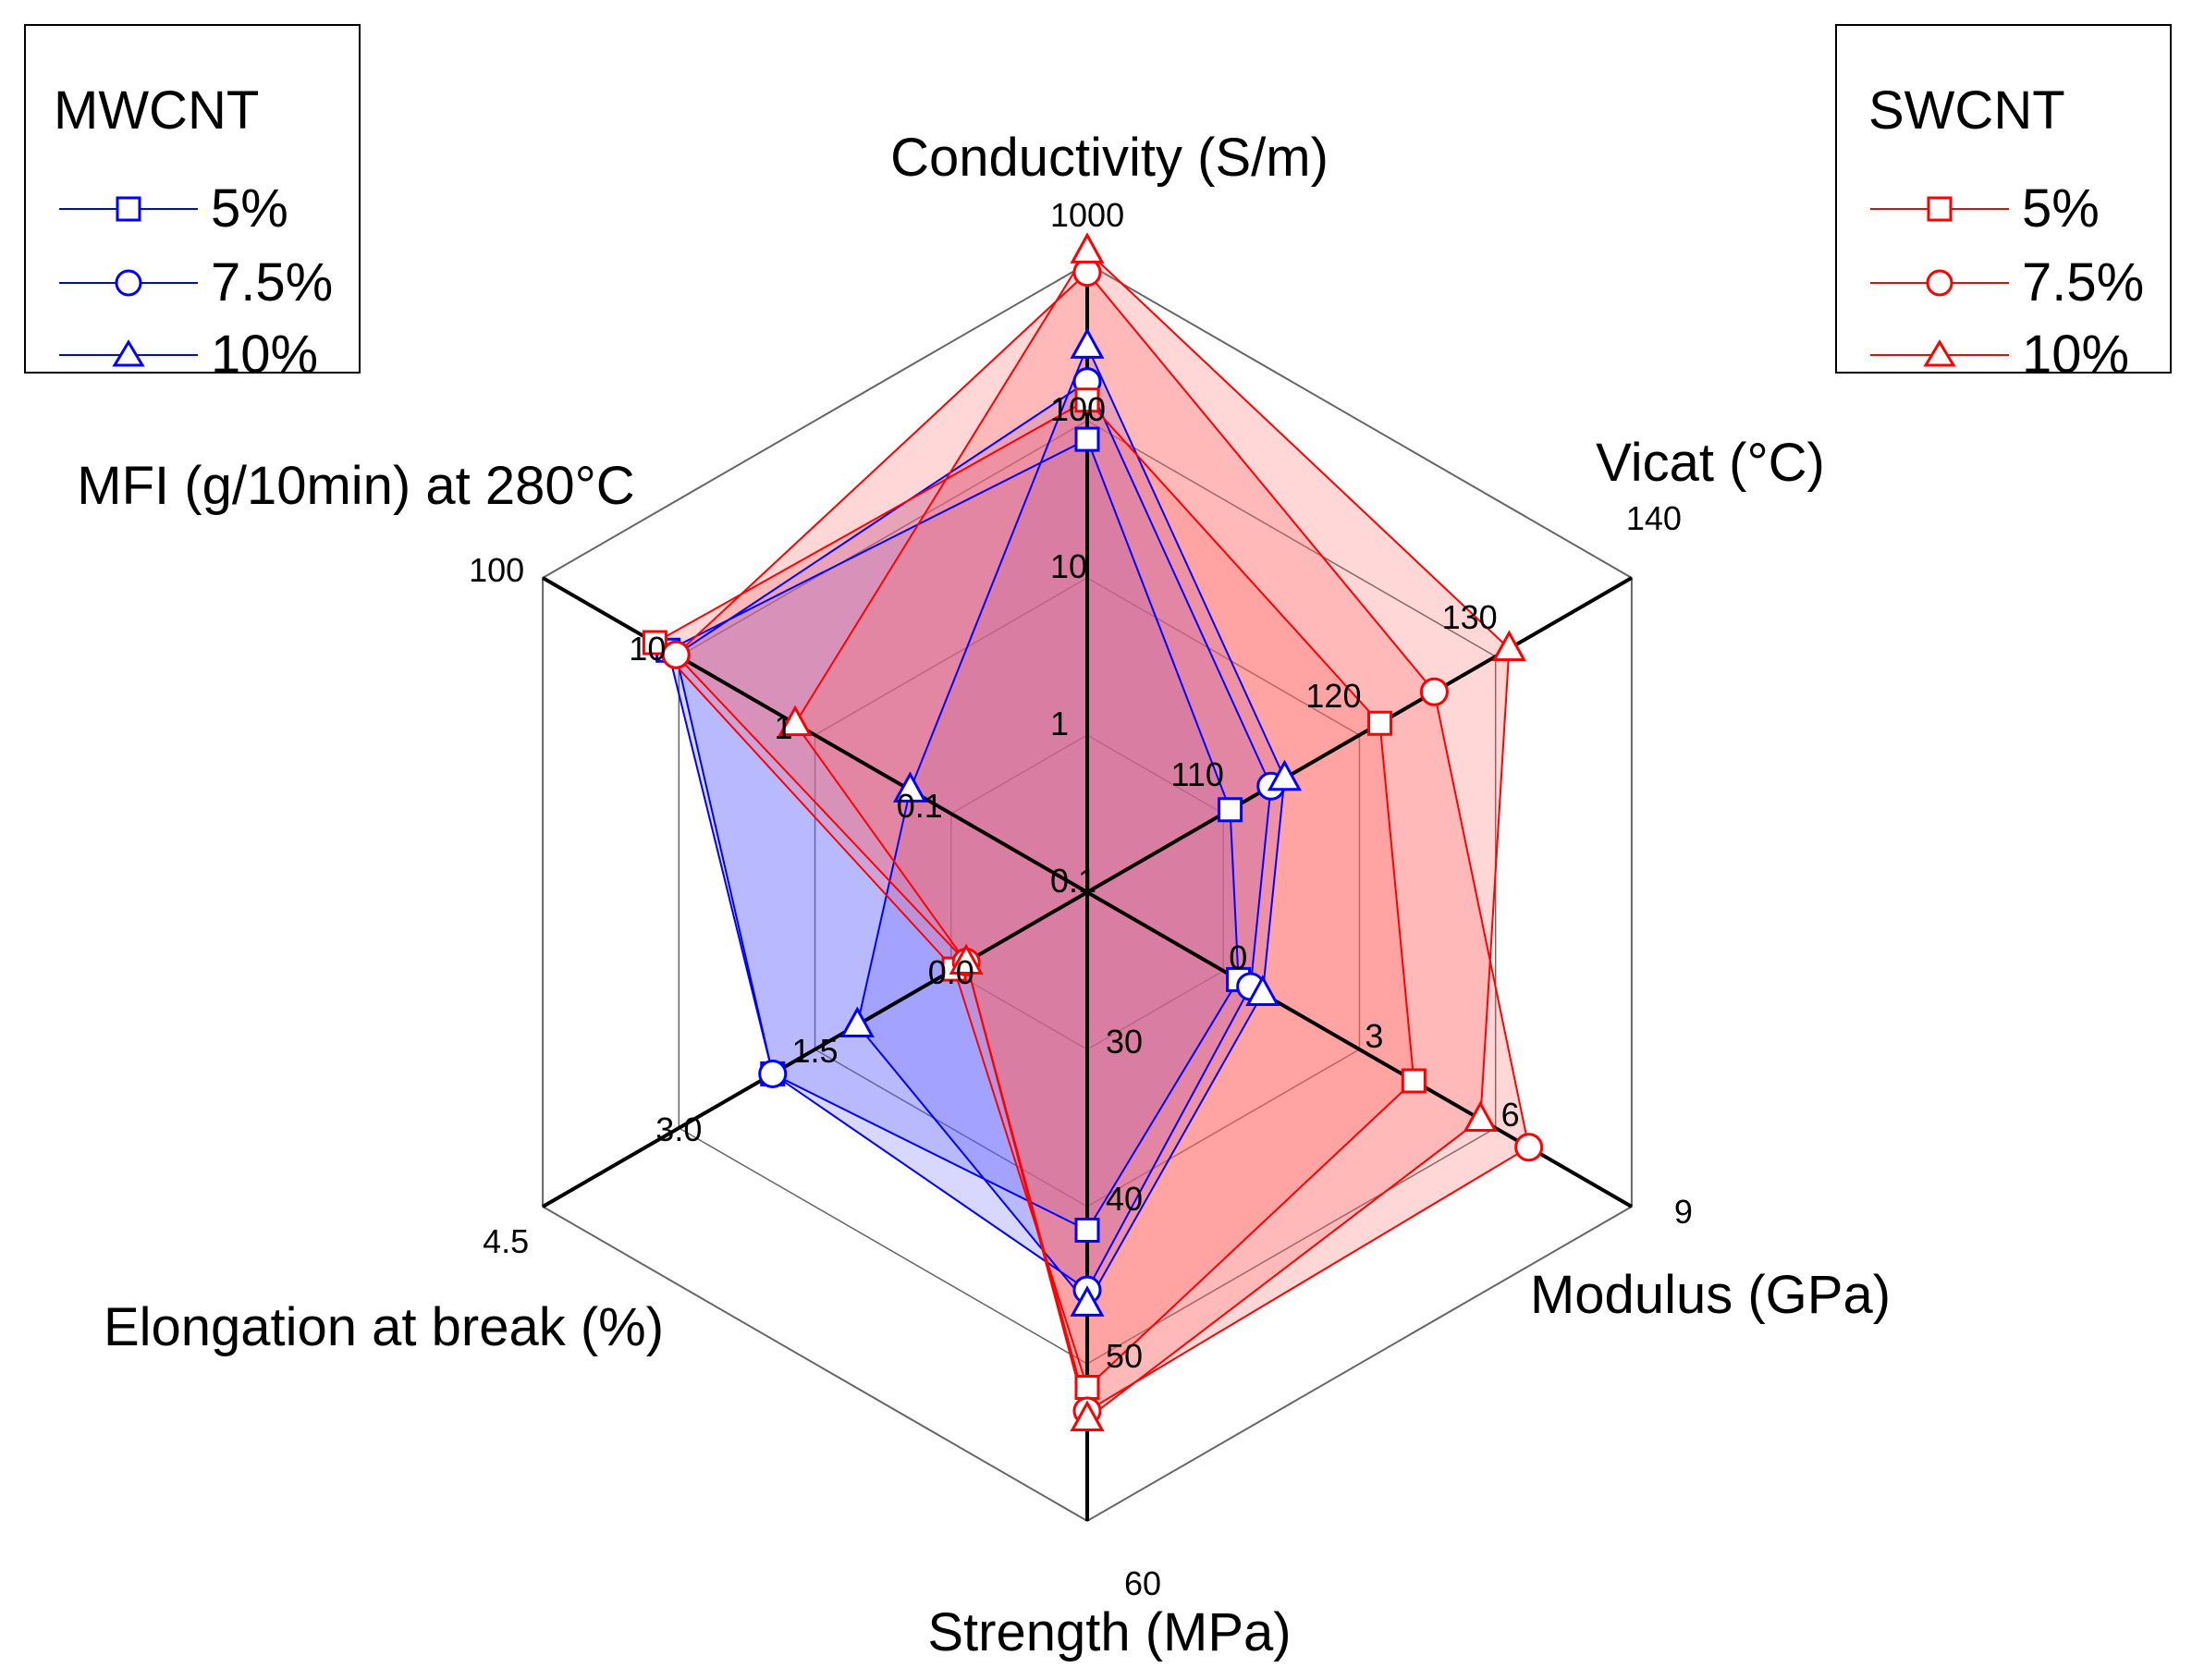 Image resolution: width=2192 pixels, height=1680 pixels. What do you see at coordinates (1939, 353) in the screenshot?
I see `legend-swcnt-triangle-icon` at bounding box center [1939, 353].